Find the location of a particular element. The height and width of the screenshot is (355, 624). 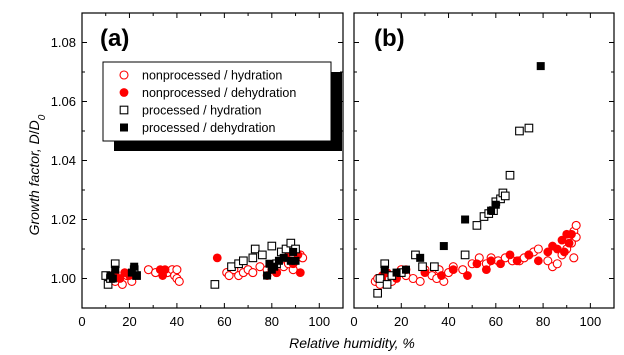

panel-b-label: (b) is located at coordinates (389, 38).